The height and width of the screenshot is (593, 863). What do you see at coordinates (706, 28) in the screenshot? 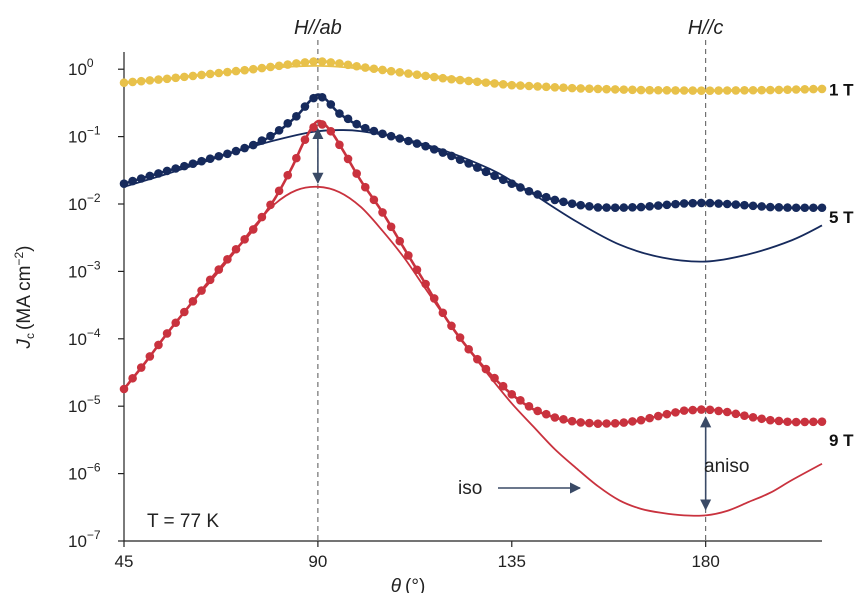
I see `field-label-c: H//c` at bounding box center [706, 28].